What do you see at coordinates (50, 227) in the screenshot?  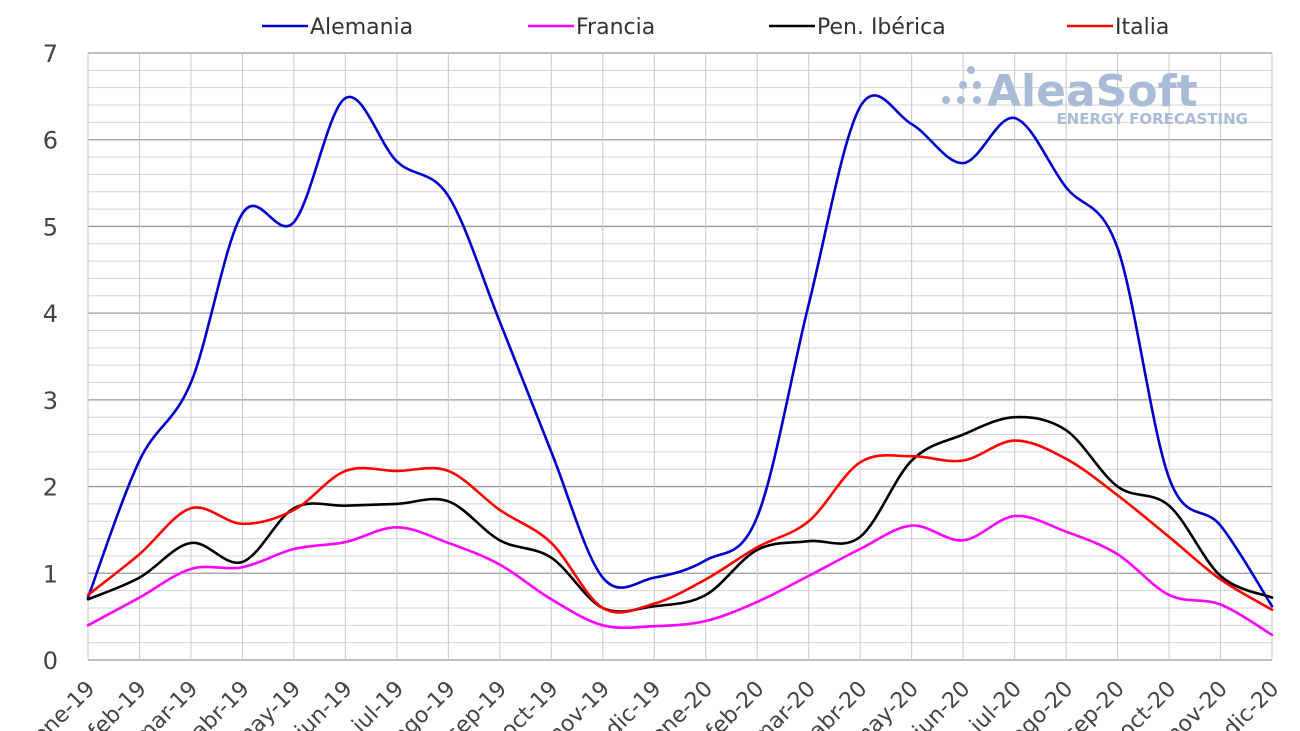 I see `y-tick-label: 5` at bounding box center [50, 227].